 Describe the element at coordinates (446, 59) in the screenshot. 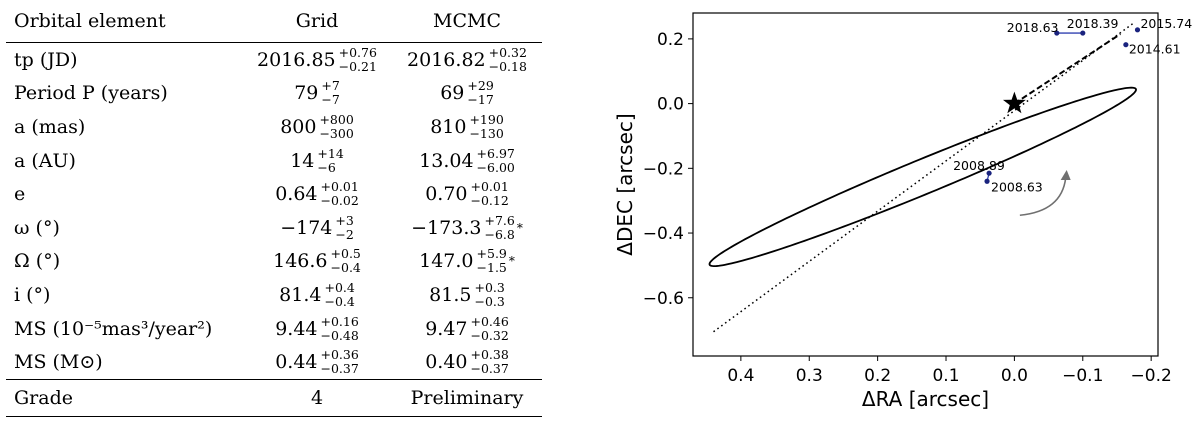

I see `value: 2016.82` at that location.